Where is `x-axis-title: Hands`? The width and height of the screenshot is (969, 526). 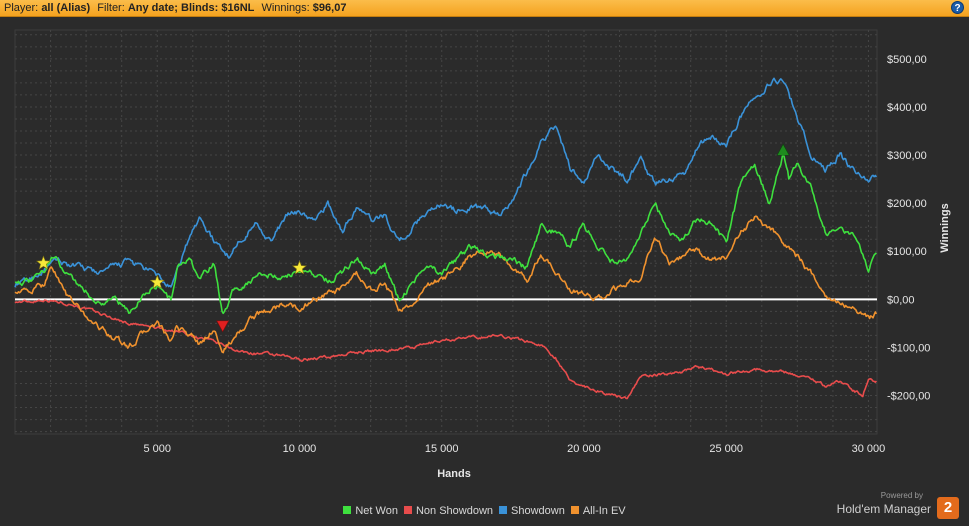 x-axis-title: Hands is located at coordinates (454, 474).